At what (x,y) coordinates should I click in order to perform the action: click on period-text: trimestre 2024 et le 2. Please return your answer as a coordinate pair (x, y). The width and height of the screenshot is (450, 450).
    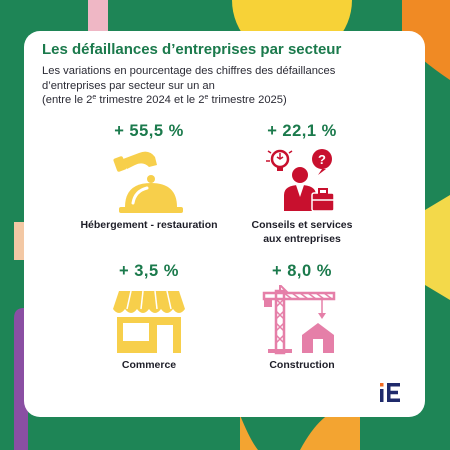
    Looking at the image, I should click on (150, 100).